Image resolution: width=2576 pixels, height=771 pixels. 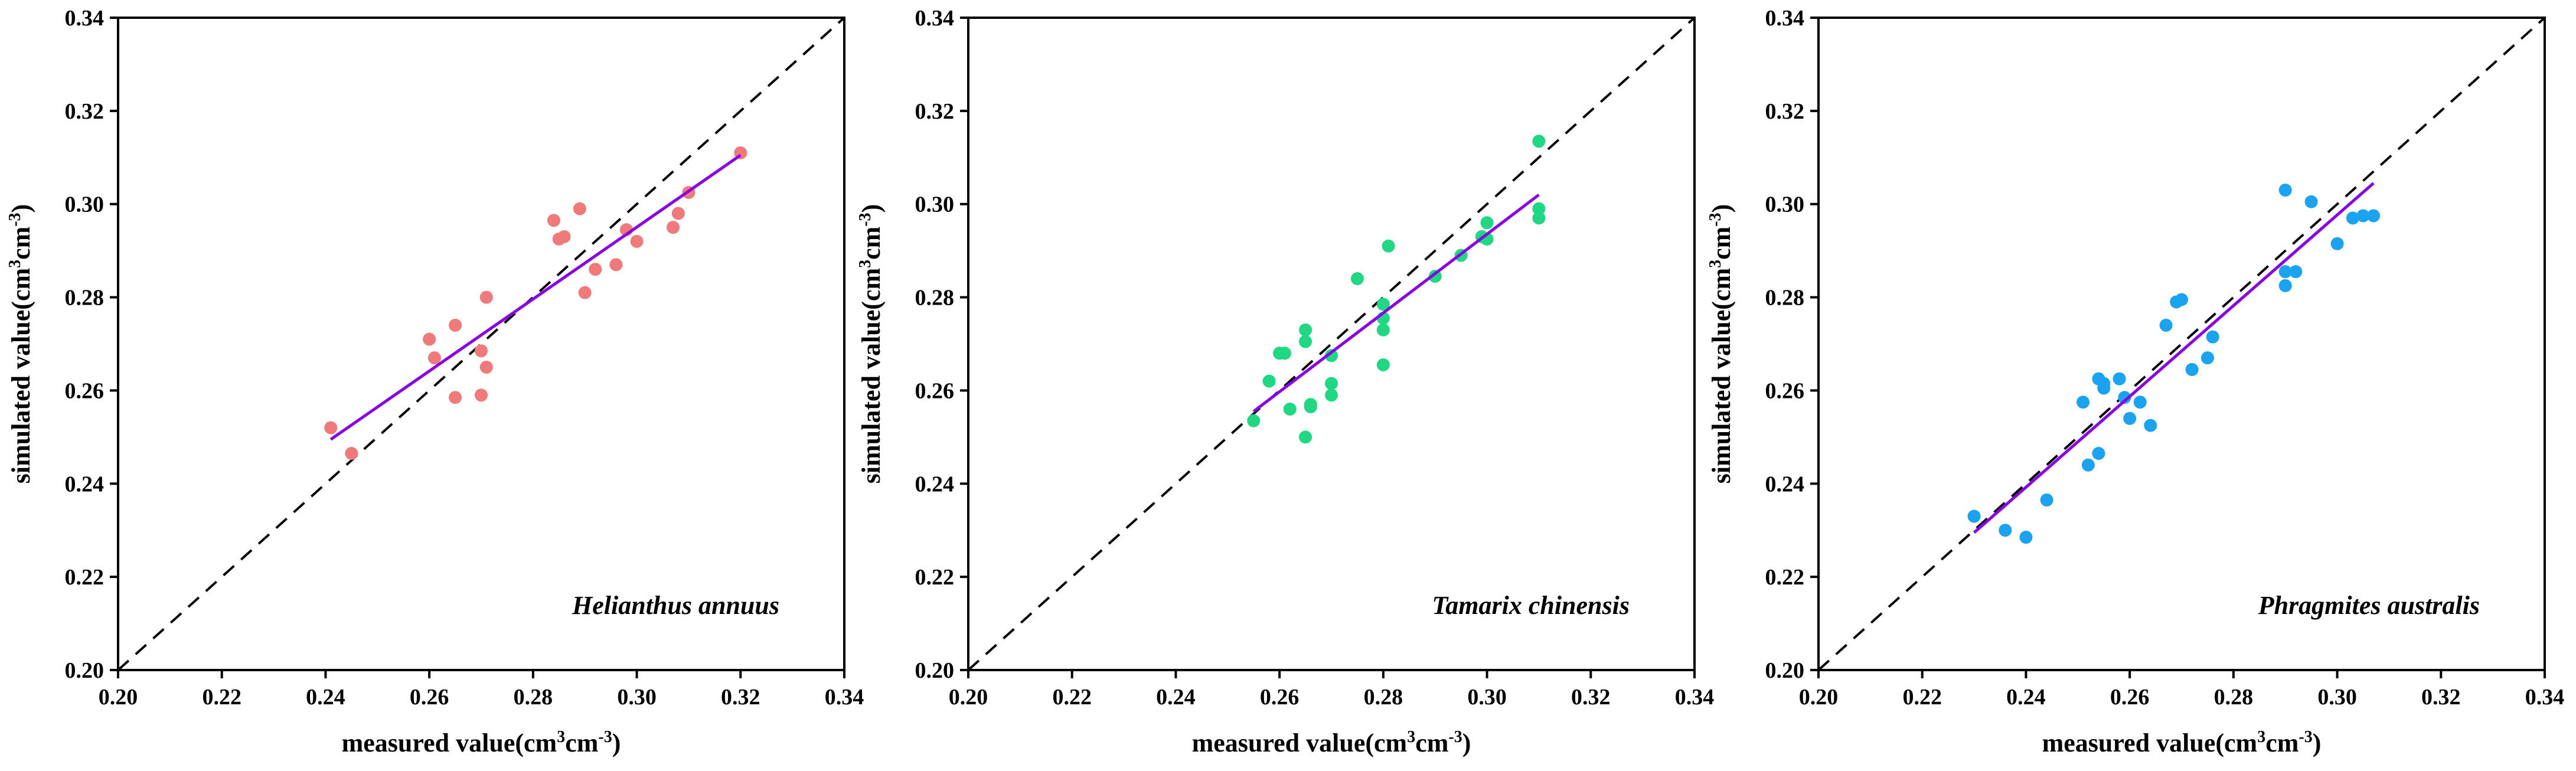 What do you see at coordinates (1785, 670) in the screenshot?
I see `y-tick-label: 0.20` at bounding box center [1785, 670].